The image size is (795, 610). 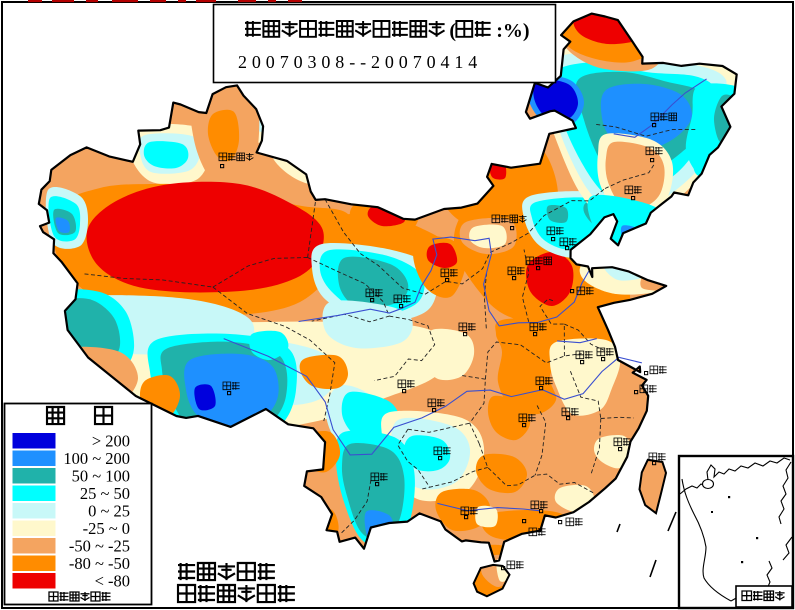 I want to click on svg-text: > 200, so click(x=111, y=441).